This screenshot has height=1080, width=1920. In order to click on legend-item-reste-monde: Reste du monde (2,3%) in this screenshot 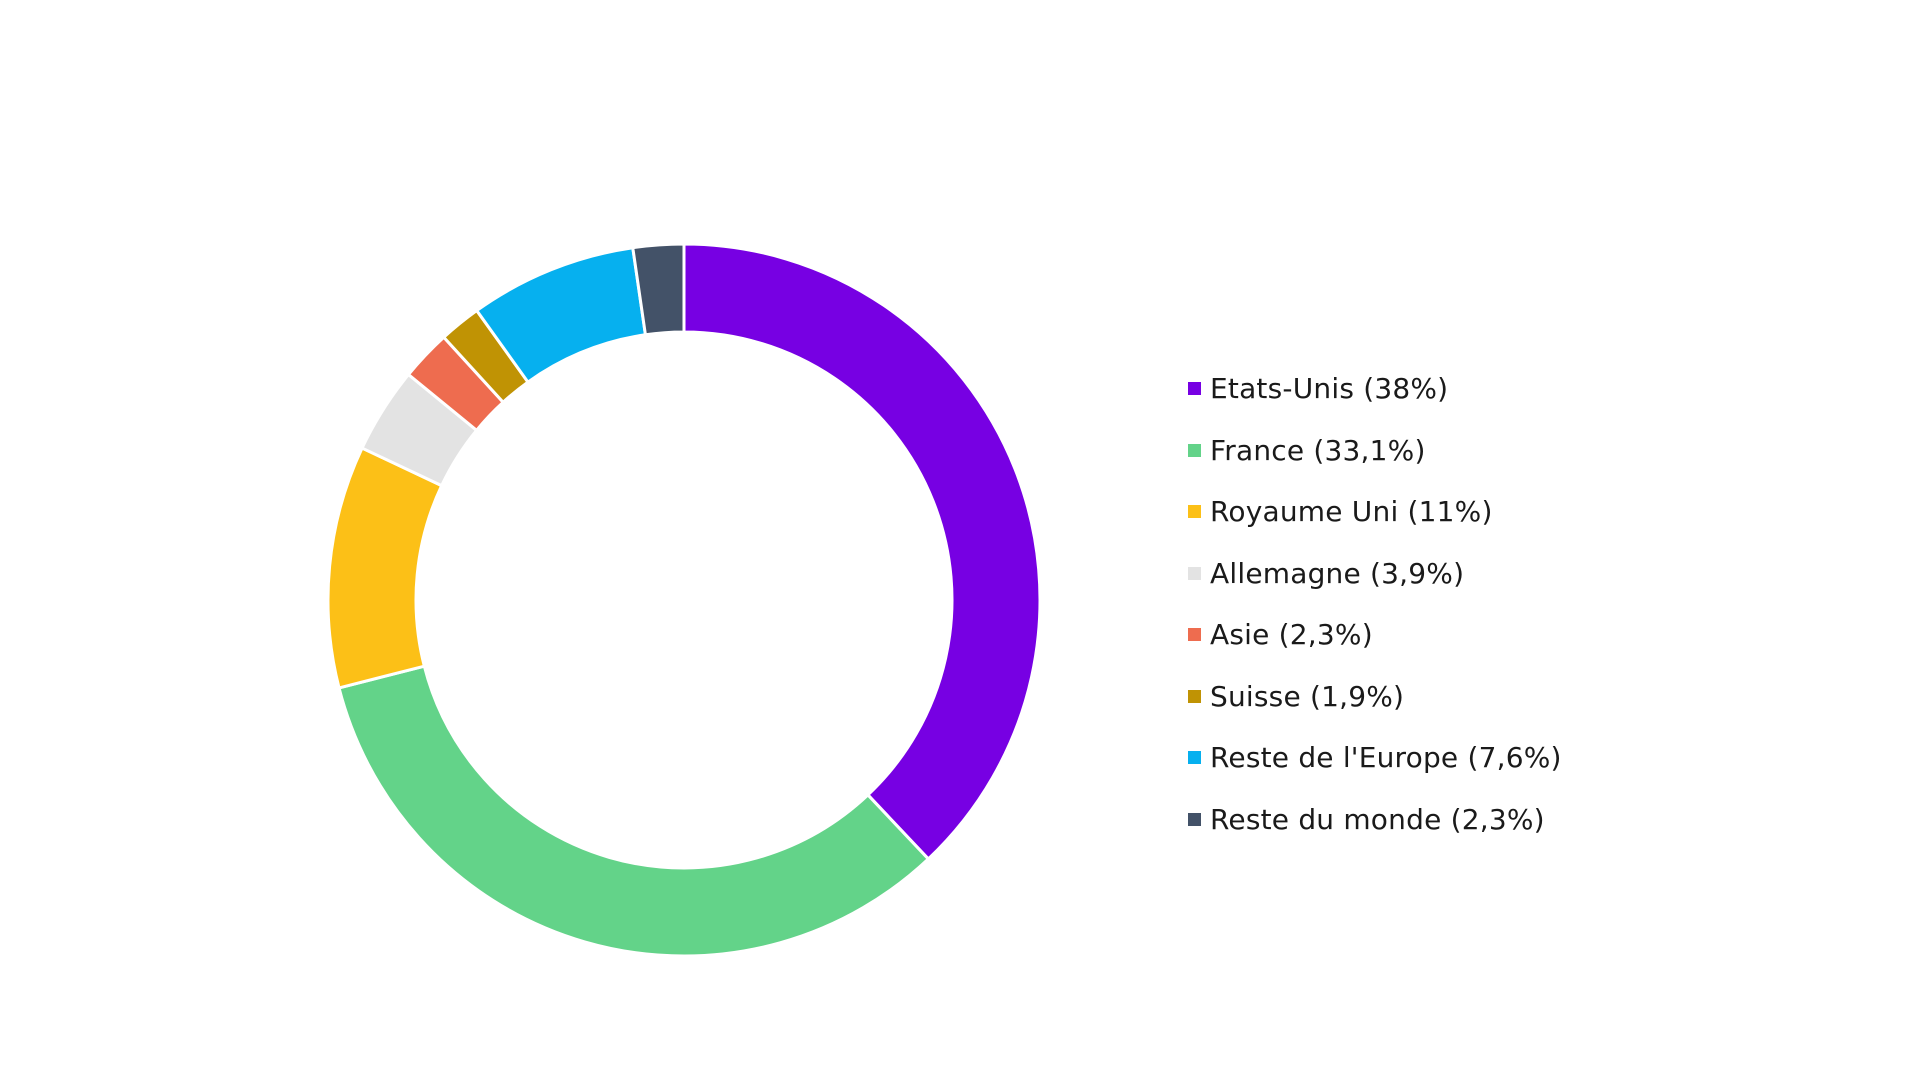, I will do `click(1375, 820)`.